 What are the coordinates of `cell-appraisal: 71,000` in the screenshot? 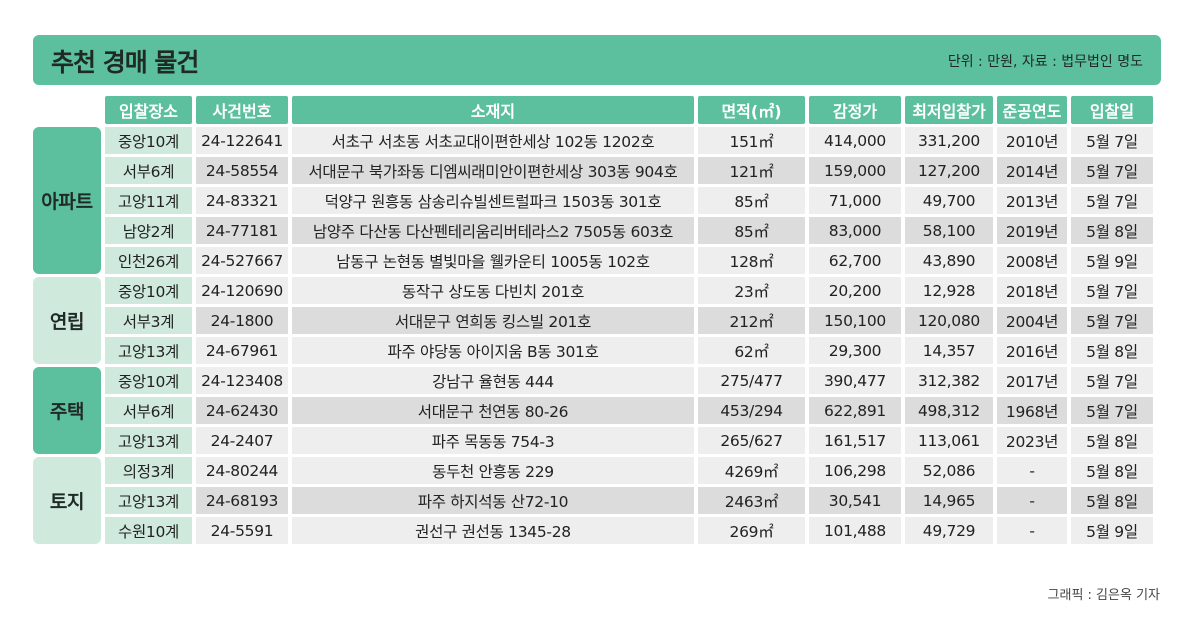 It's located at (855, 200).